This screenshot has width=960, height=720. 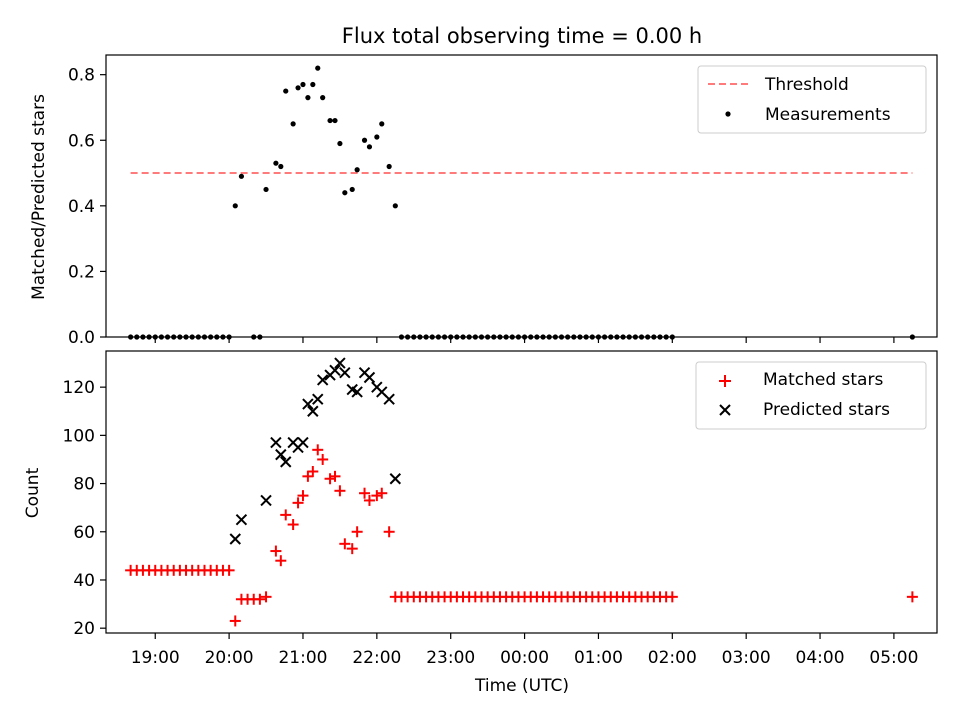 What do you see at coordinates (229, 658) in the screenshot?
I see `x-tick-label: 20:00` at bounding box center [229, 658].